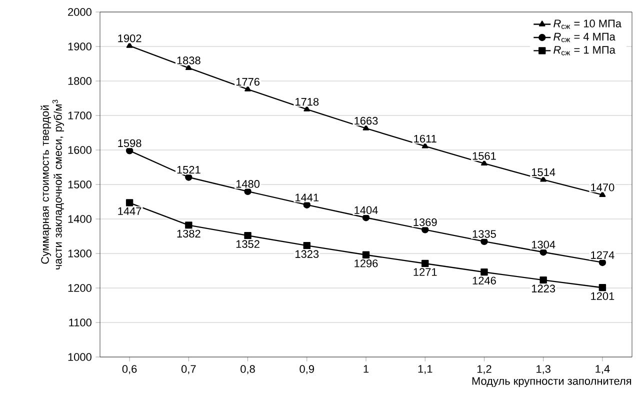 Image resolution: width=644 pixels, height=402 pixels. Describe the element at coordinates (602, 188) in the screenshot. I see `data-label: 1470` at that location.